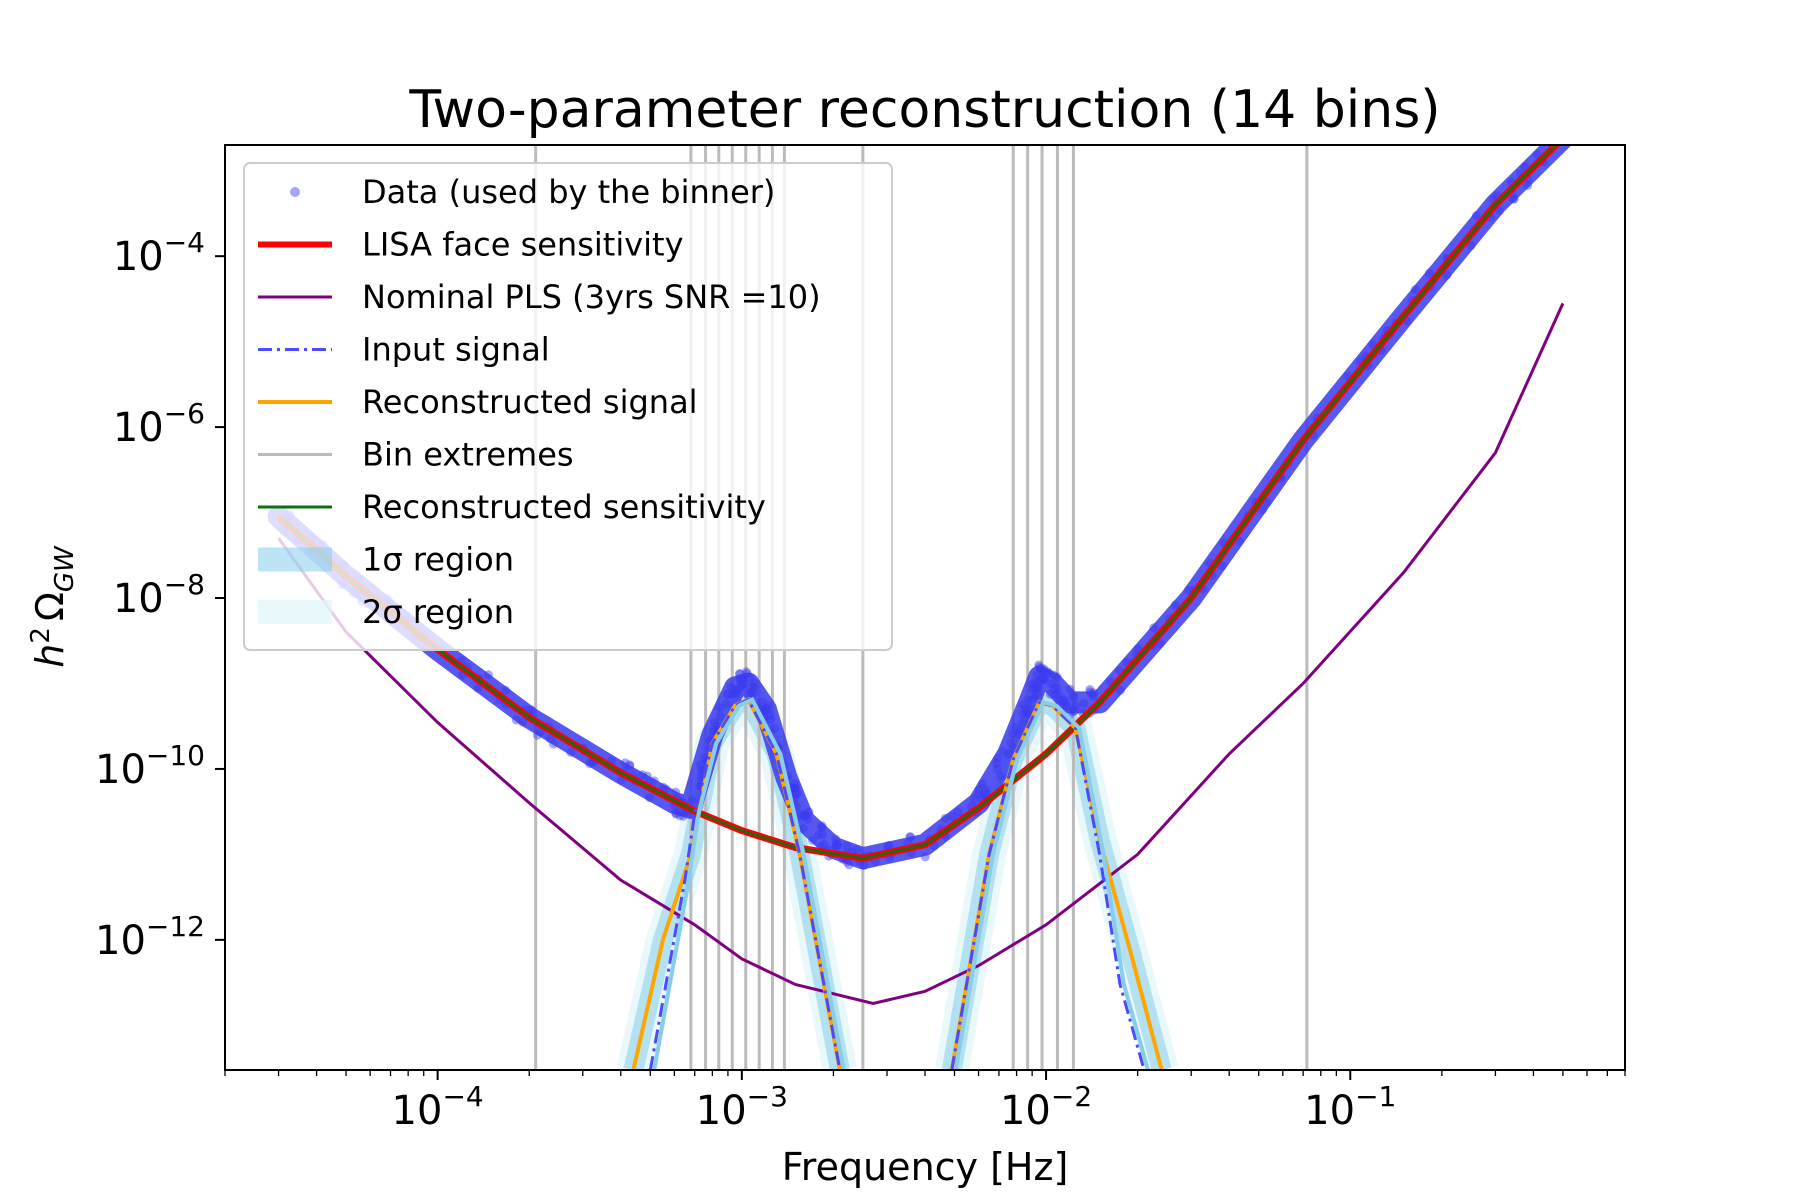 The image size is (1800, 1200). I want to click on legend-entry: Reconstructed signal, so click(478, 402).